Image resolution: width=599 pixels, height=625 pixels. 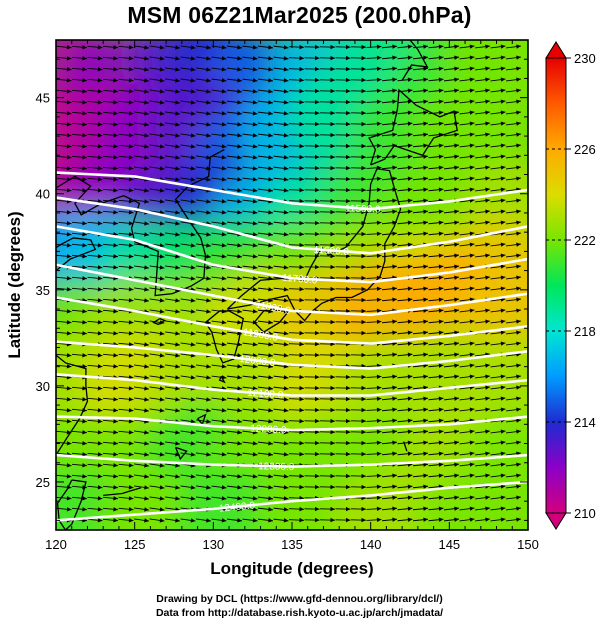 What do you see at coordinates (292, 544) in the screenshot?
I see `x-tick-label: 135` at bounding box center [292, 544].